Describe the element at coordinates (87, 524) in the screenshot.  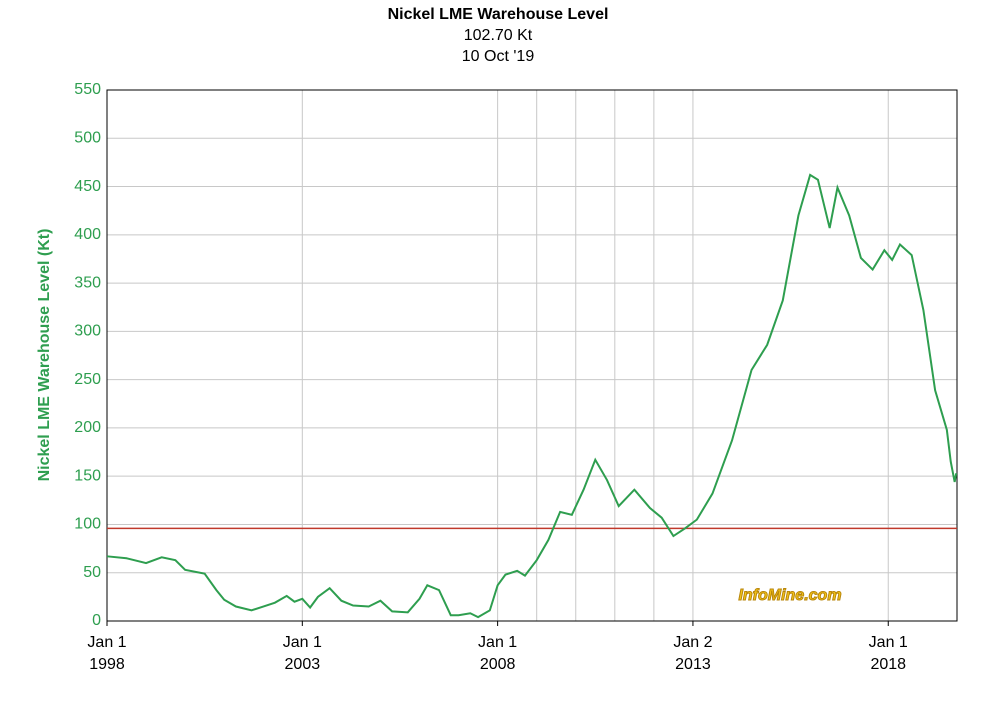
I see `y-tick-label: 100` at that location.